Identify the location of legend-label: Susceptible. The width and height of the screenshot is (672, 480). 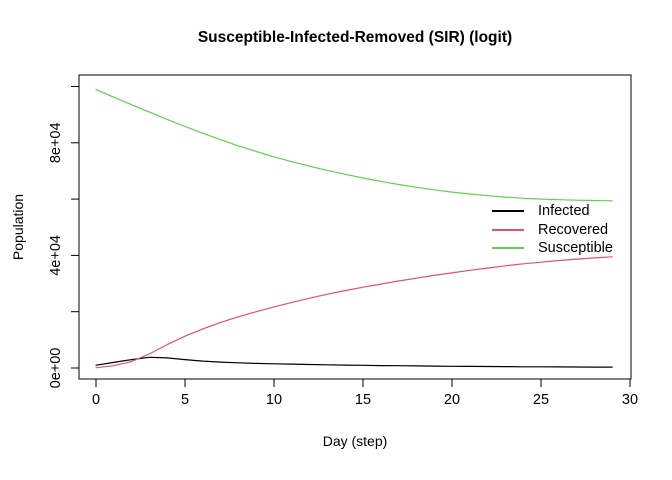
(575, 248).